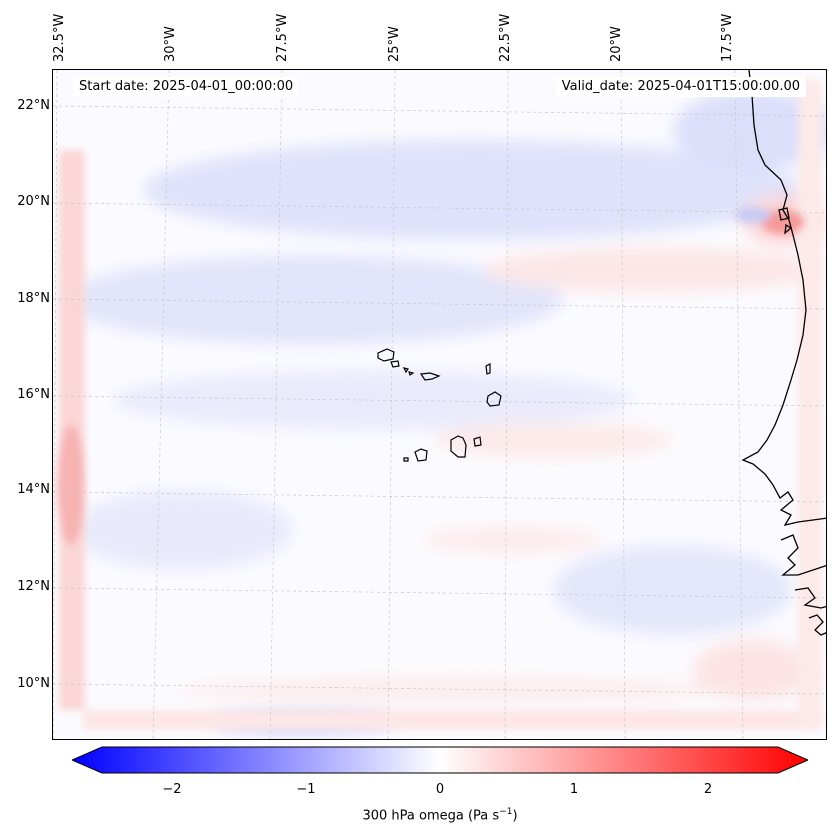 The width and height of the screenshot is (837, 839). I want to click on colorbar-tick: −1, so click(306, 789).